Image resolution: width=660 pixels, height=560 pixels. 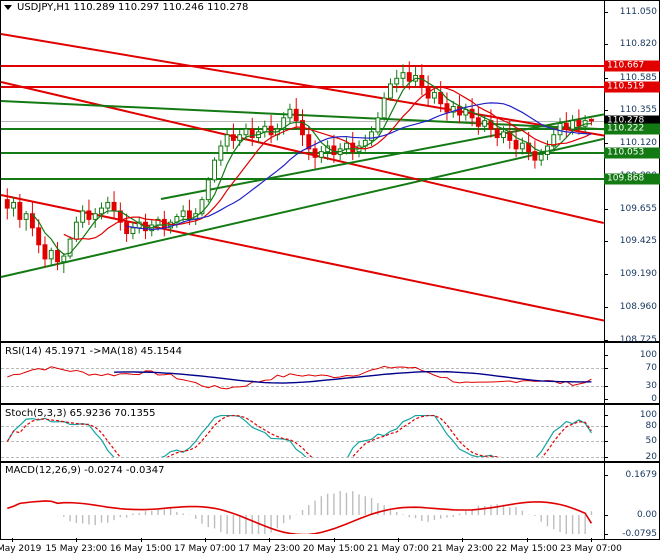 I want to click on time-axis-label: 17 May 23:00, so click(x=269, y=549).